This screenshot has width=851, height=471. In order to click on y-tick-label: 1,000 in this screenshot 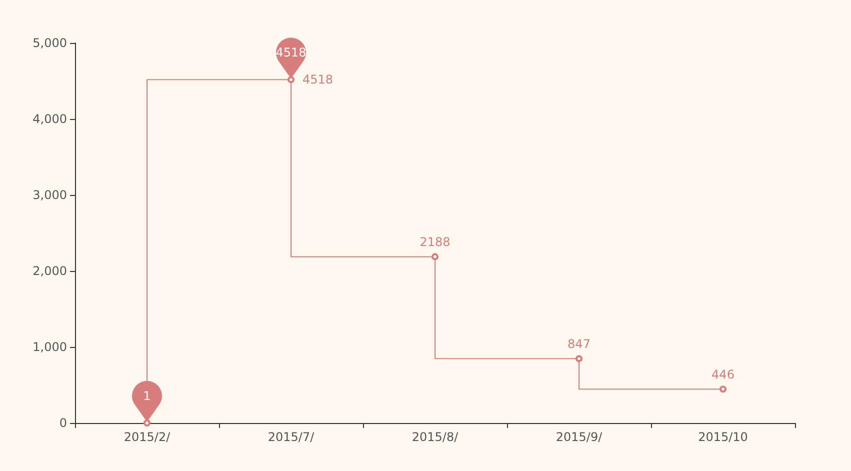, I will do `click(49, 347)`.